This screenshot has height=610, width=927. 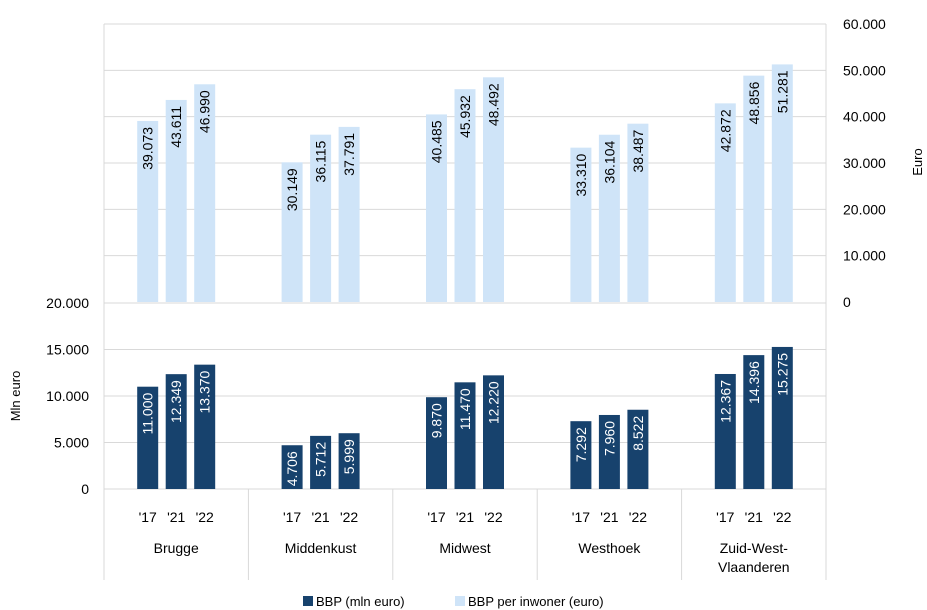 I want to click on top-y-tick-label: 10.000, so click(x=864, y=256).